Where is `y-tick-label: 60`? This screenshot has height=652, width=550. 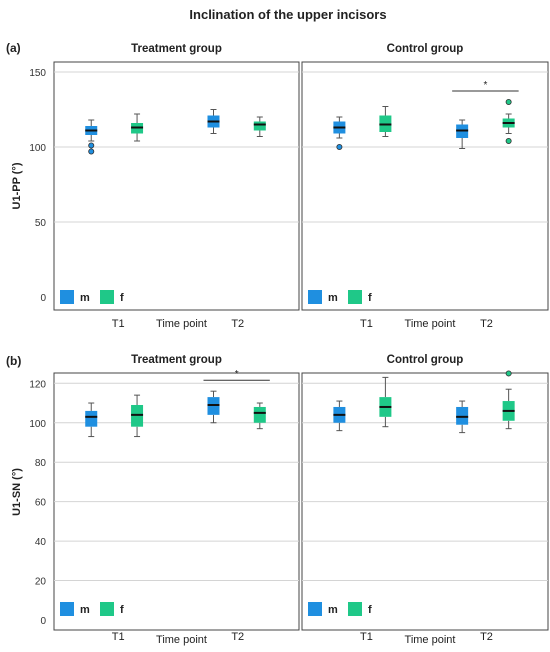
y-tick-label: 60 is located at coordinates (41, 503).